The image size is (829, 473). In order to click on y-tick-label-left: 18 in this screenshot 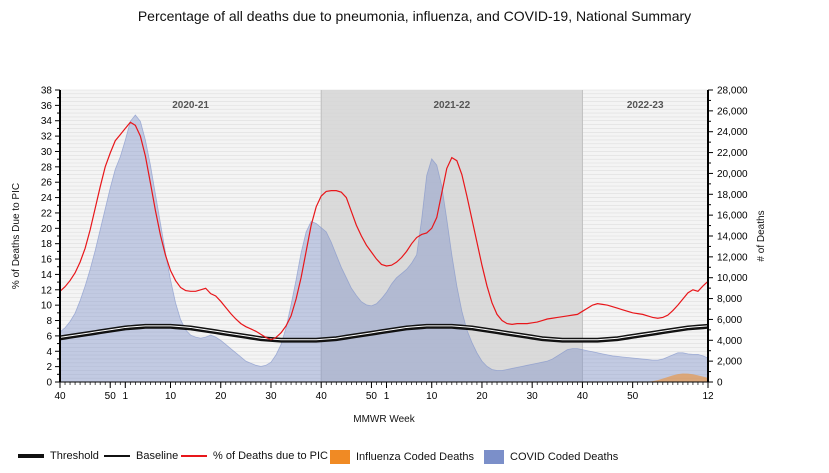, I will do `click(47, 244)`.